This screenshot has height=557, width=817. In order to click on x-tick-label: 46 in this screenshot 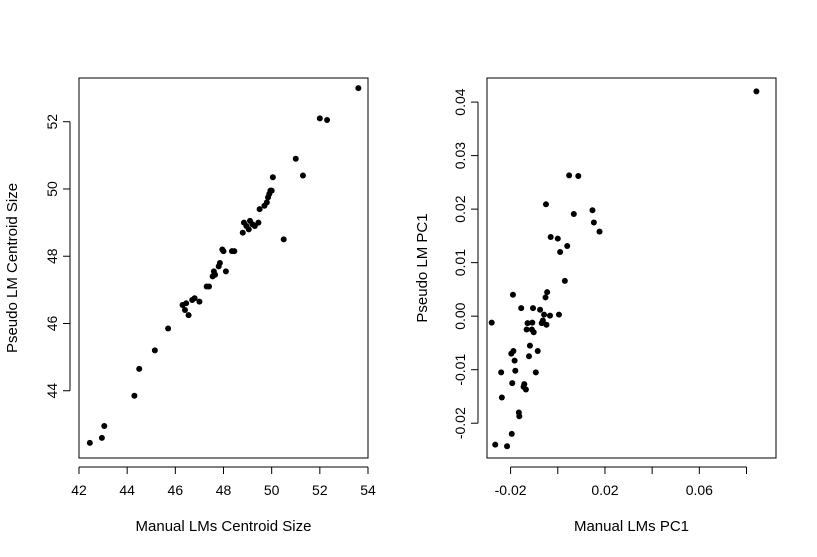, I will do `click(176, 490)`.